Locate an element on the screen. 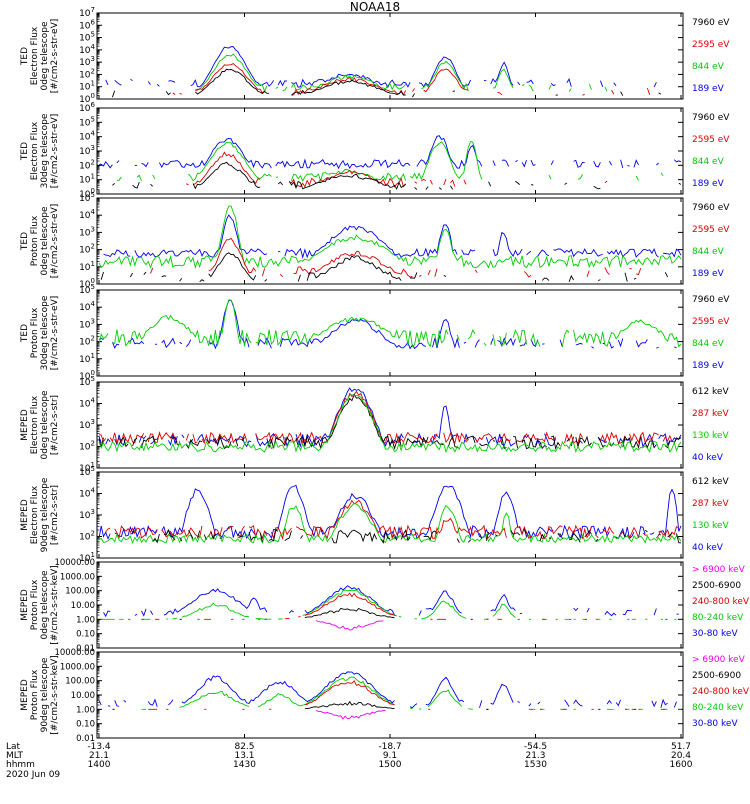 This screenshot has height=804, width=750. axis-row-value: 9.1 is located at coordinates (390, 756).